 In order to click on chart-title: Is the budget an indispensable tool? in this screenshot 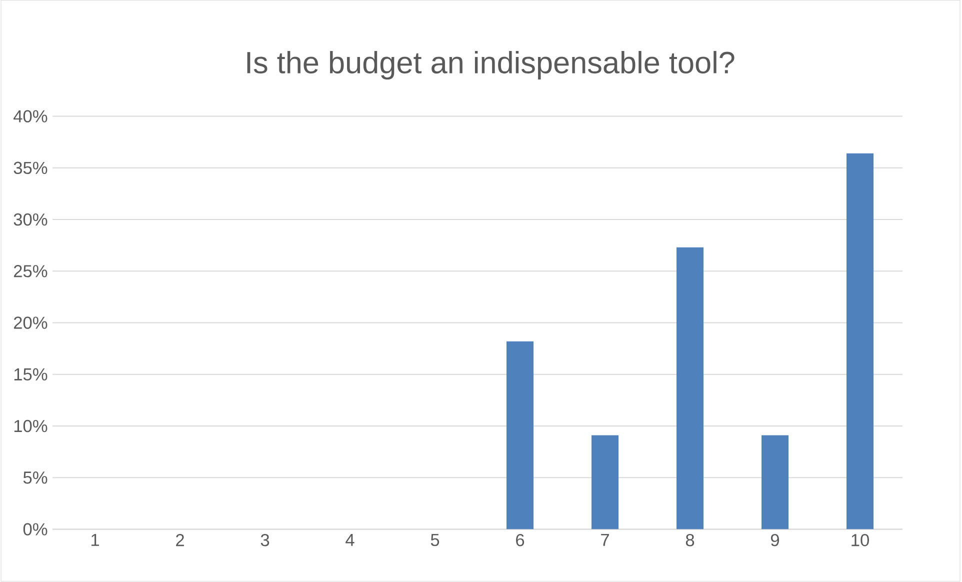, I will do `click(490, 65)`.